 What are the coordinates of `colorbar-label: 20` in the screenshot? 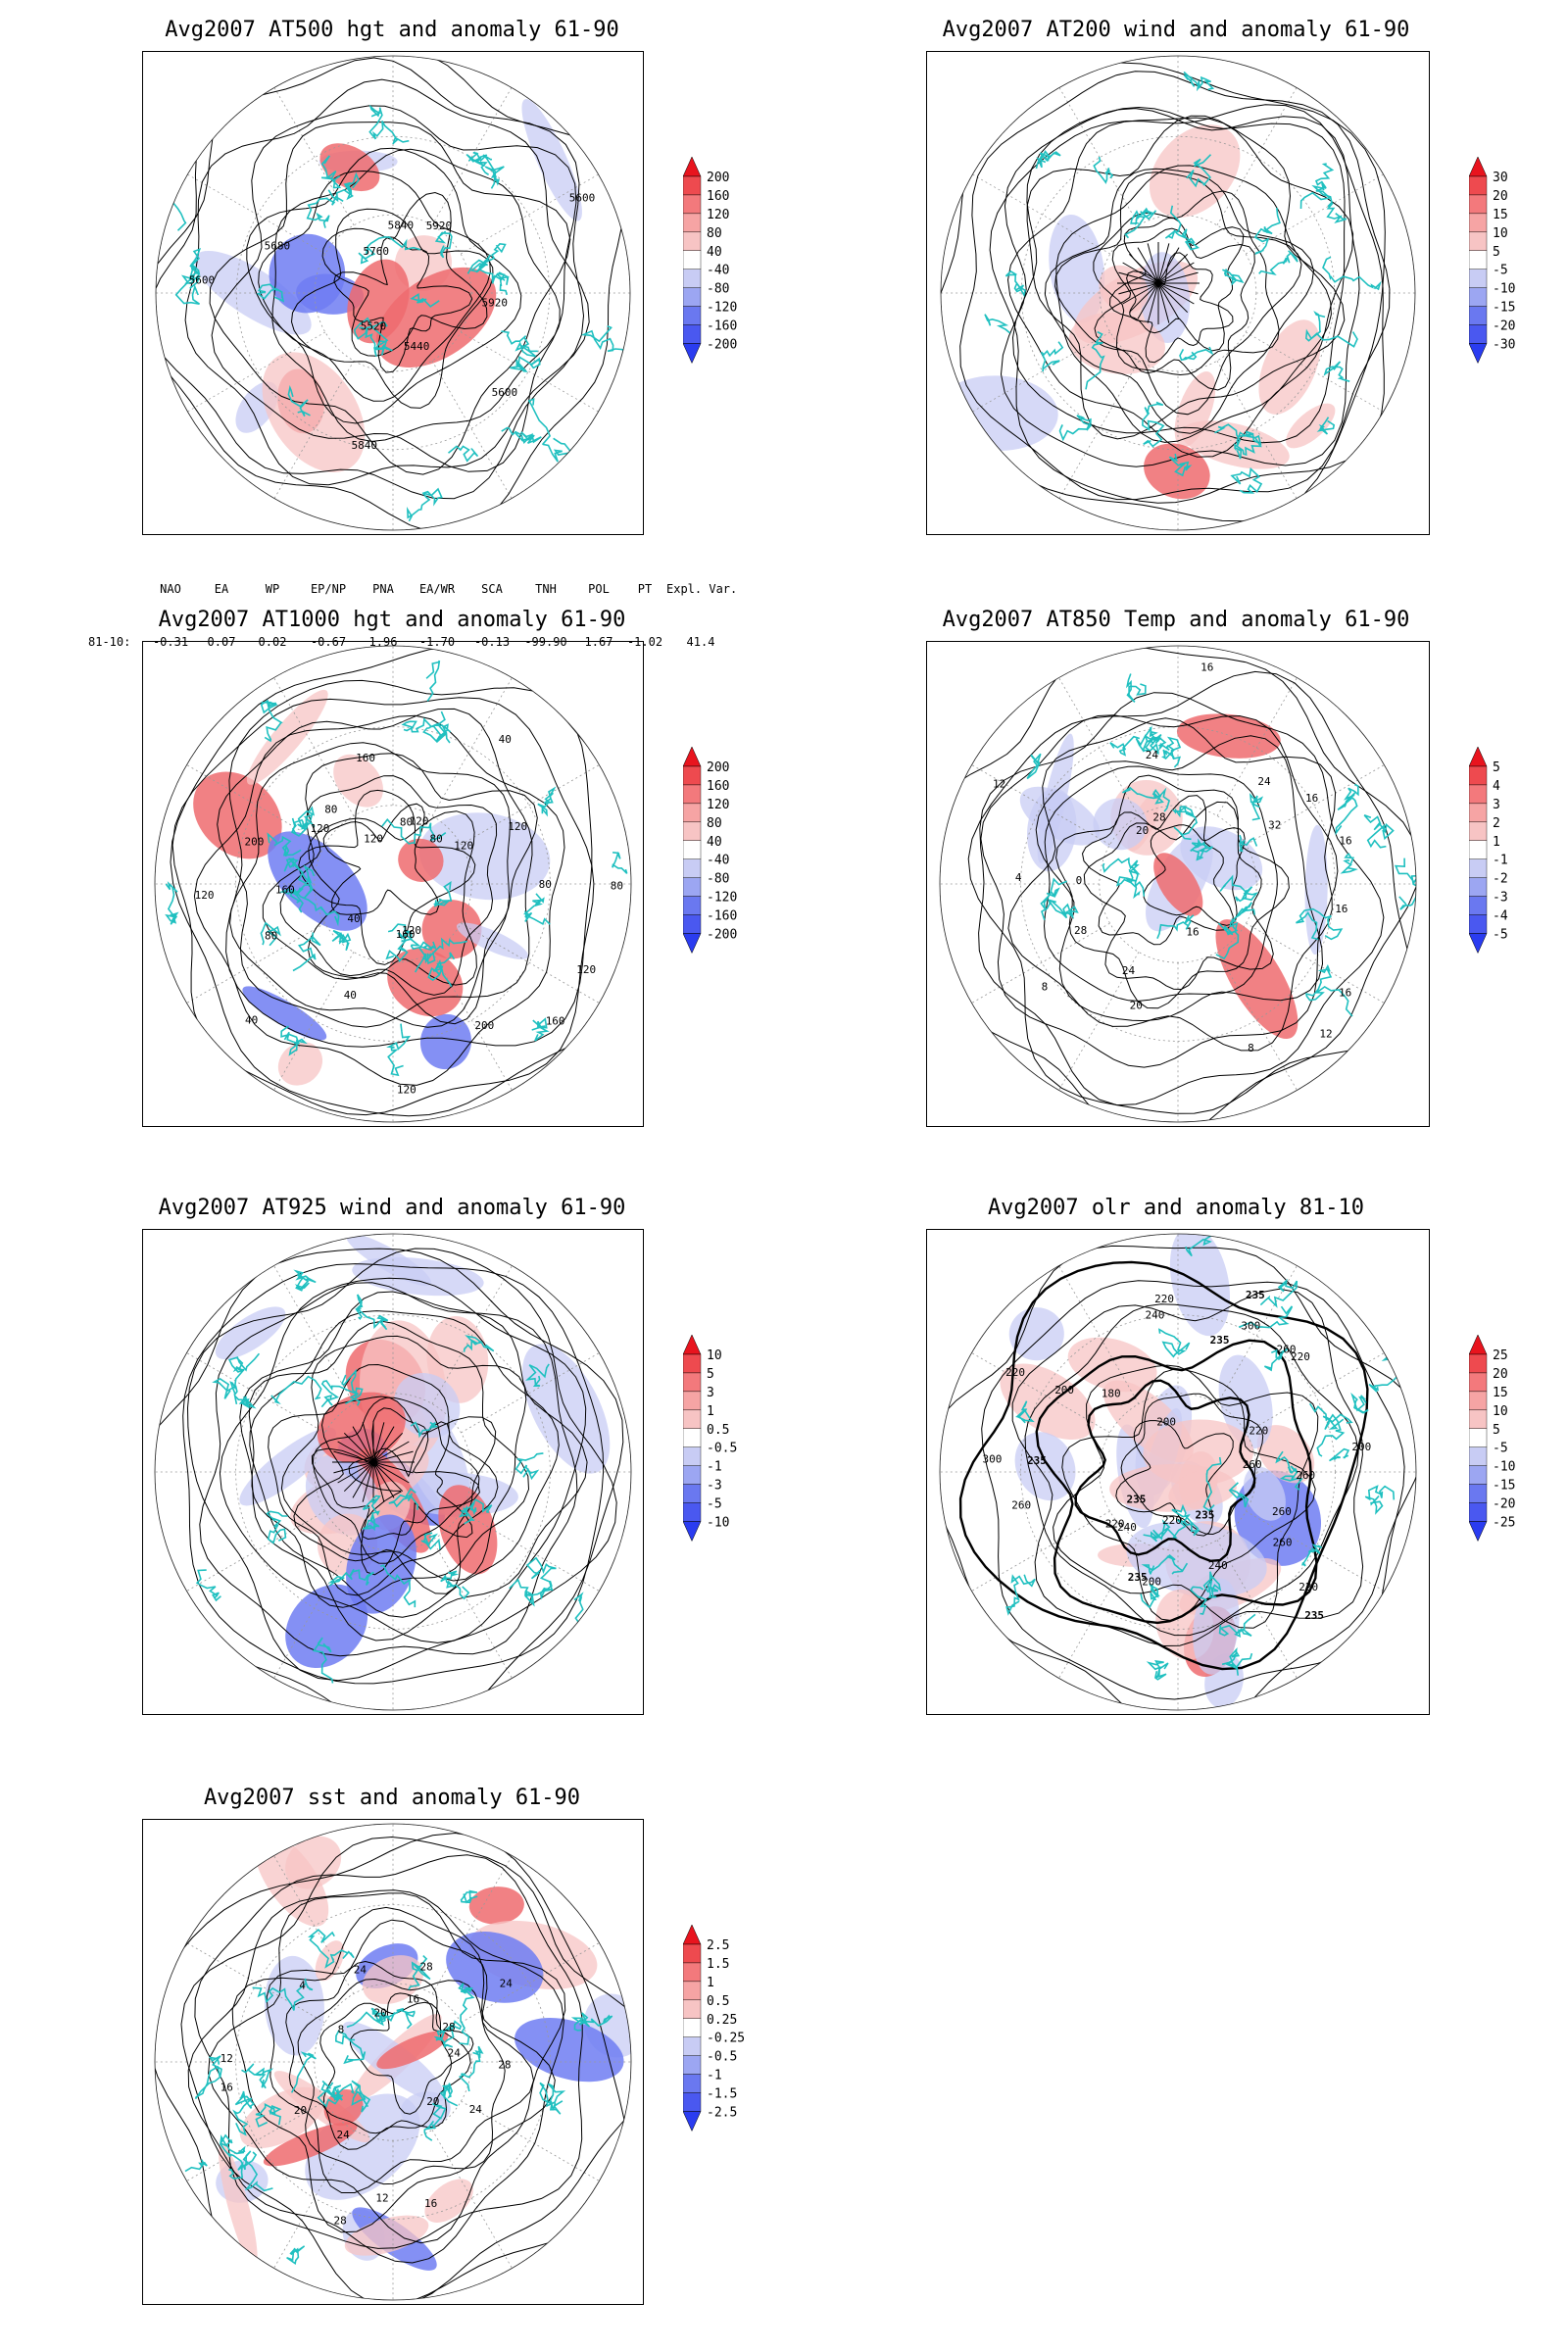 It's located at (1500, 1374).